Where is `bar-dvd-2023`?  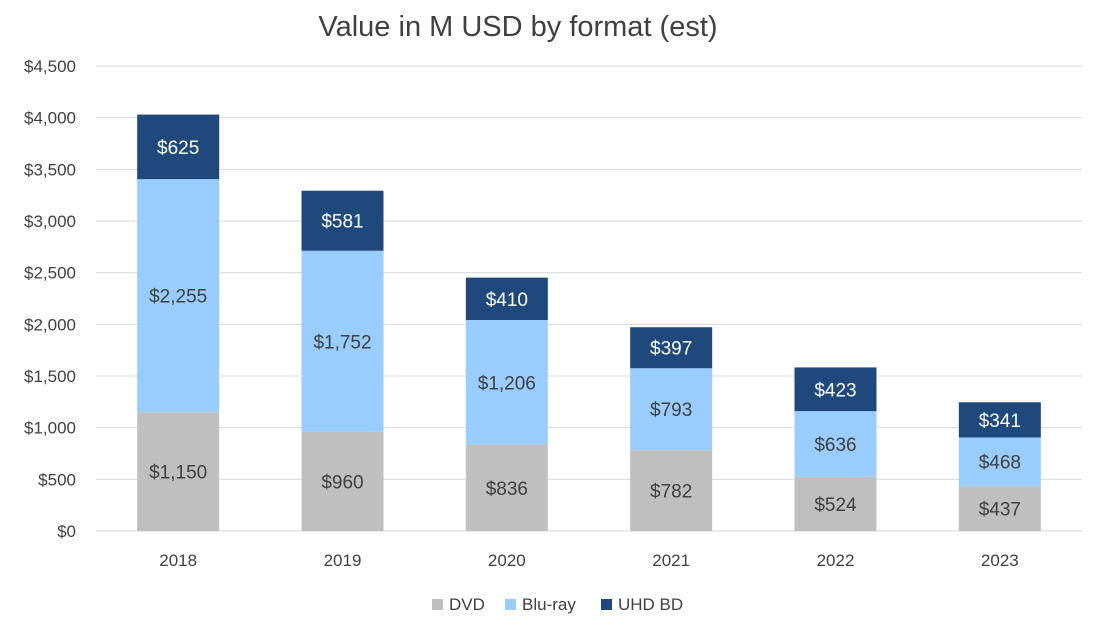
bar-dvd-2023 is located at coordinates (999, 508).